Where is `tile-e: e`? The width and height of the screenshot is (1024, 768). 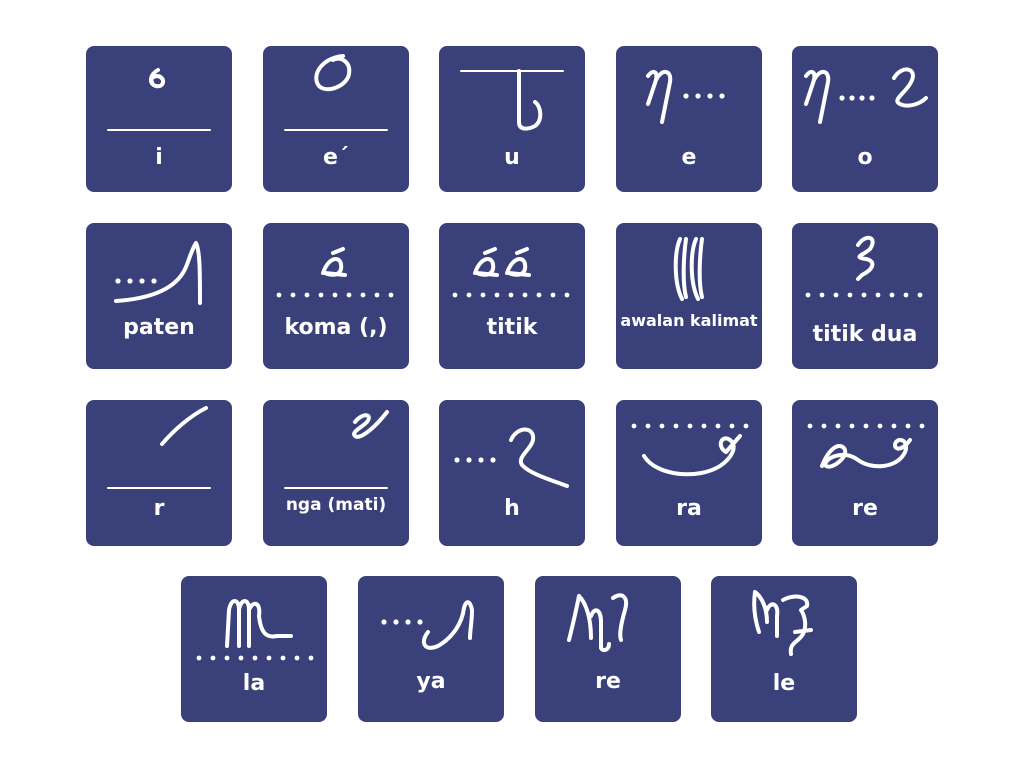 tile-e: e is located at coordinates (689, 119).